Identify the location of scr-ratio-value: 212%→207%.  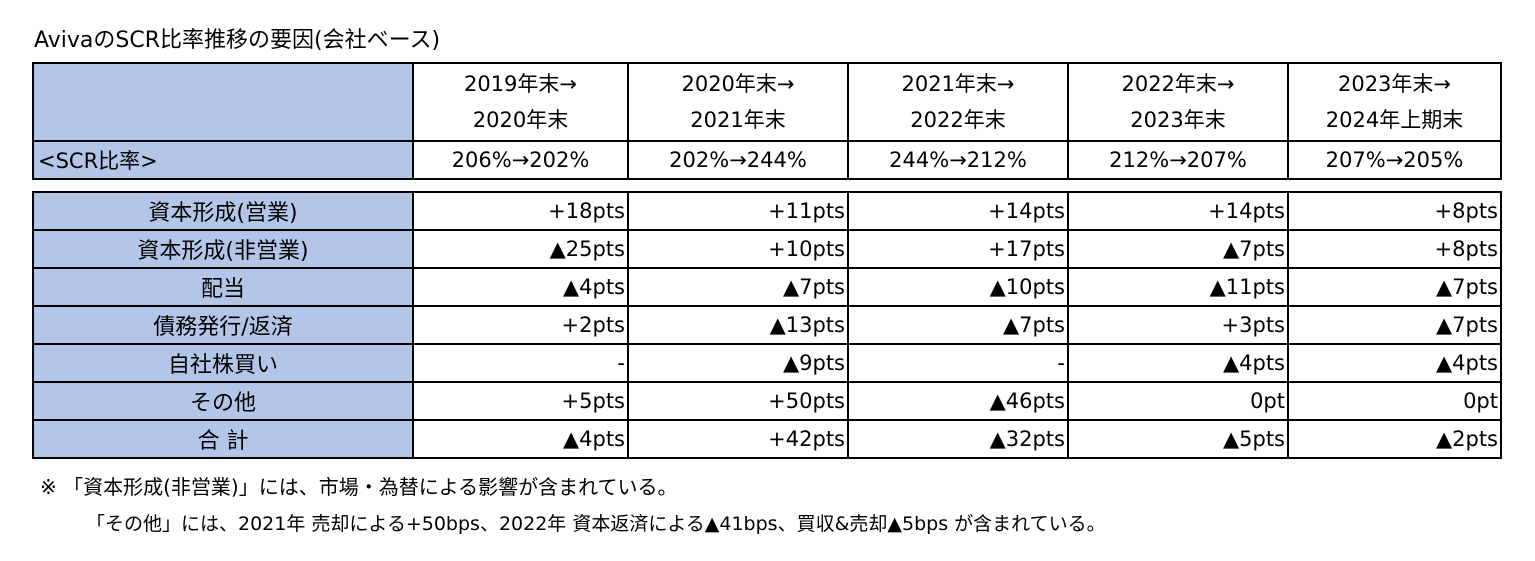
(1178, 160).